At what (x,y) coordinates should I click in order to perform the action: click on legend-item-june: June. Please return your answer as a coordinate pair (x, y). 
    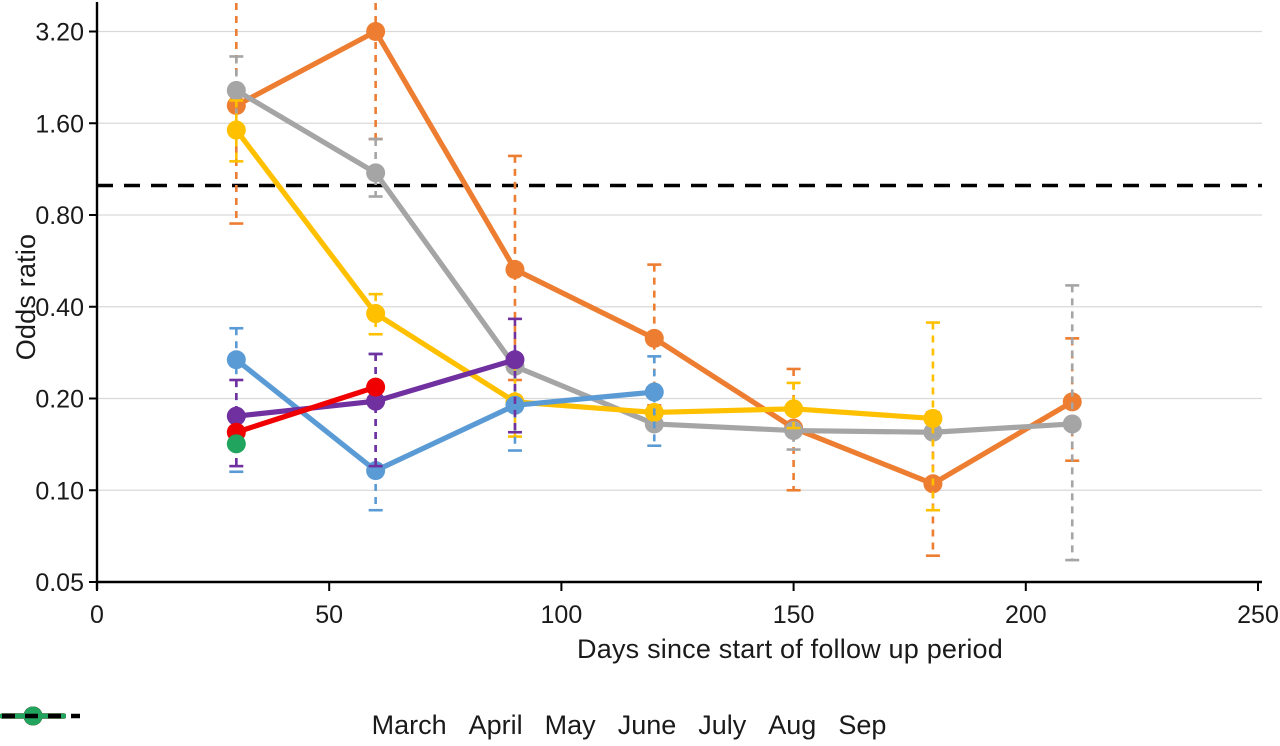
    Looking at the image, I should click on (338, 723).